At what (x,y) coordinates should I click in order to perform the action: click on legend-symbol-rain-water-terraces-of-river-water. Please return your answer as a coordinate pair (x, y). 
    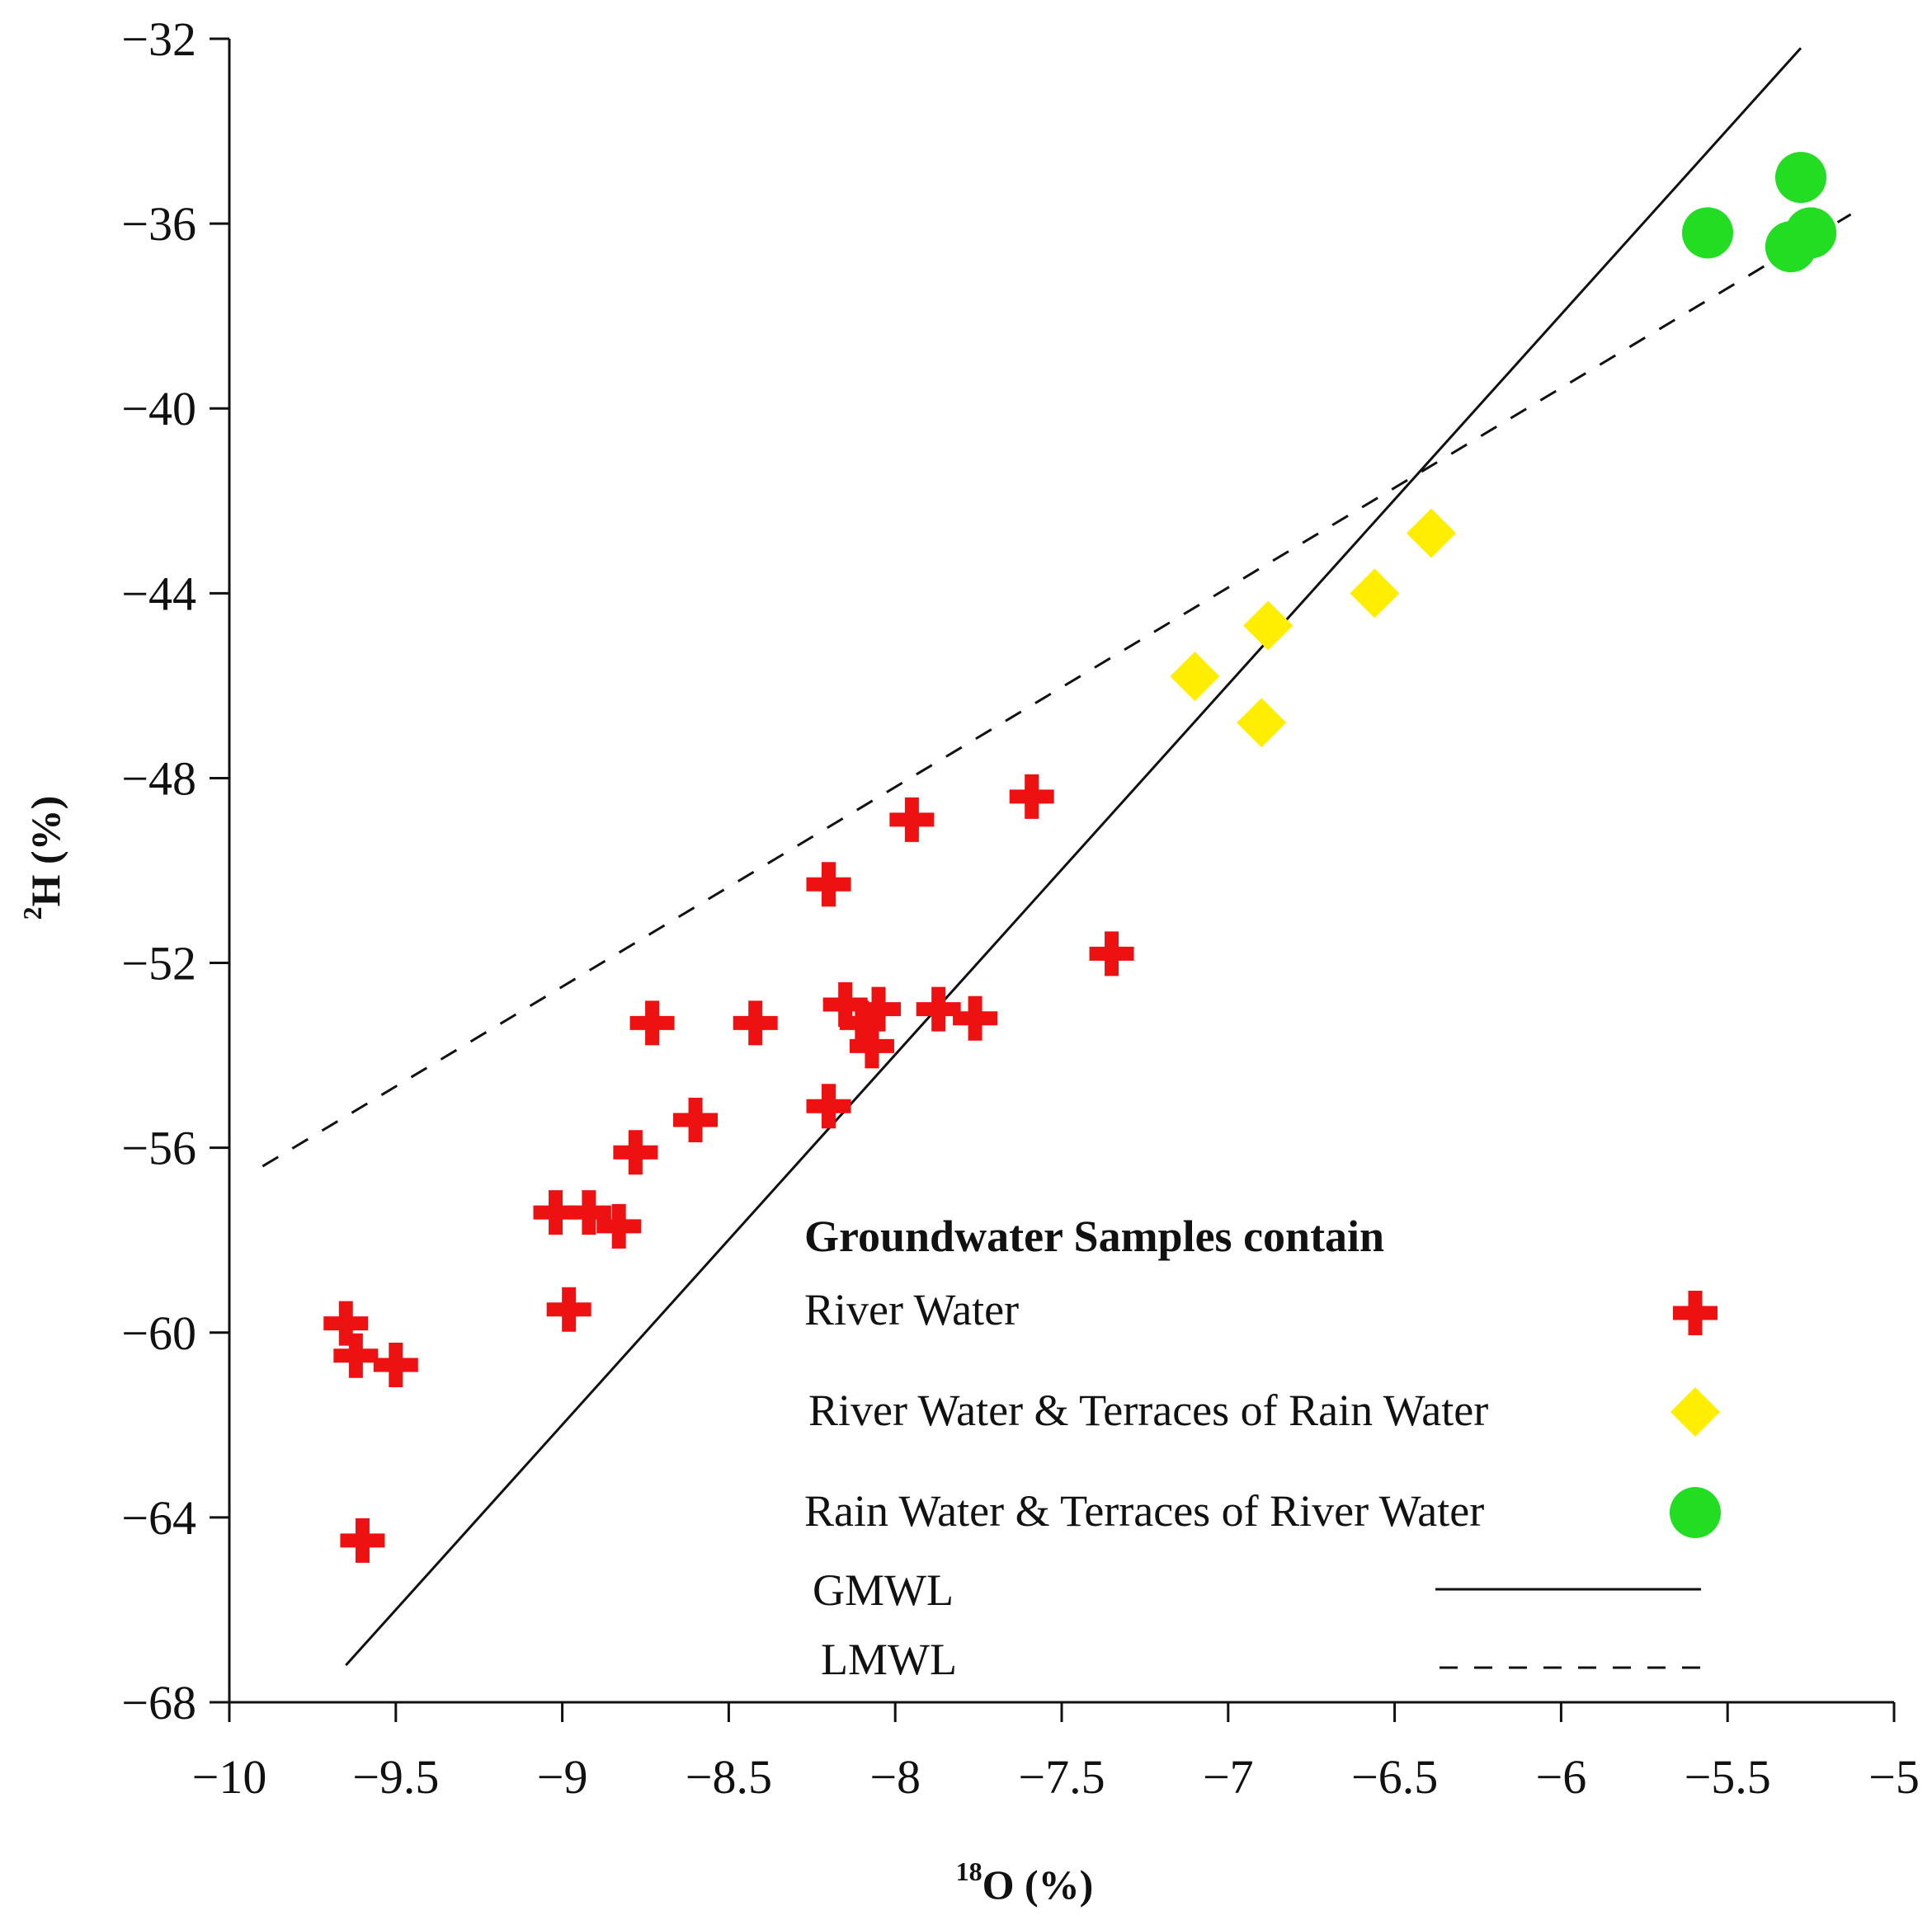
    Looking at the image, I should click on (1696, 1512).